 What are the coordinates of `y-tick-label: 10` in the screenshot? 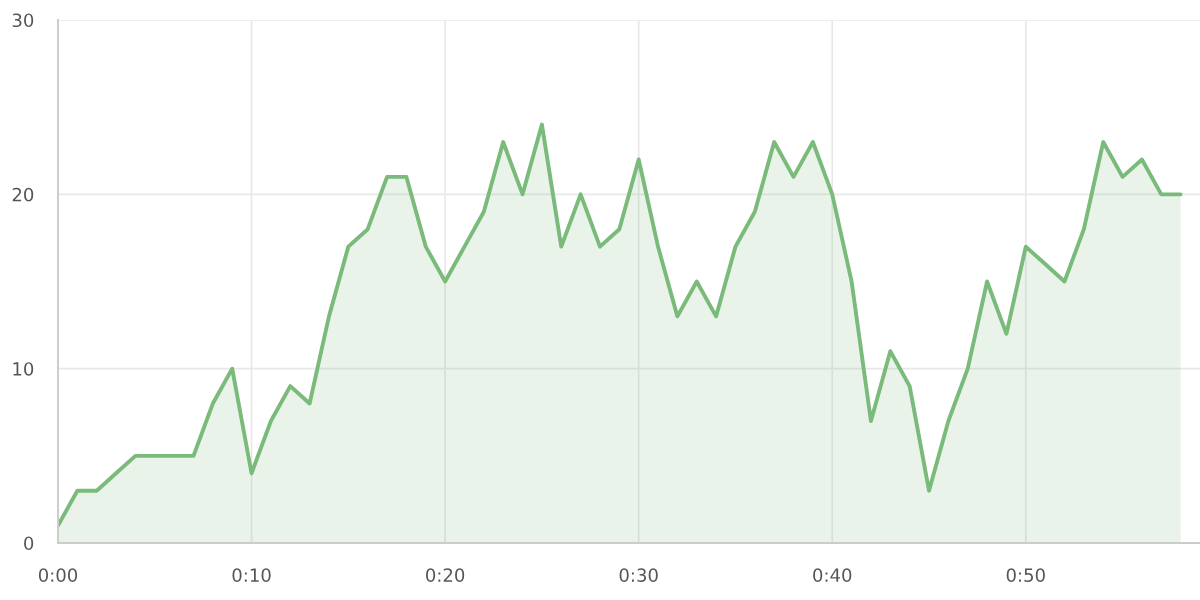 It's located at (23, 369).